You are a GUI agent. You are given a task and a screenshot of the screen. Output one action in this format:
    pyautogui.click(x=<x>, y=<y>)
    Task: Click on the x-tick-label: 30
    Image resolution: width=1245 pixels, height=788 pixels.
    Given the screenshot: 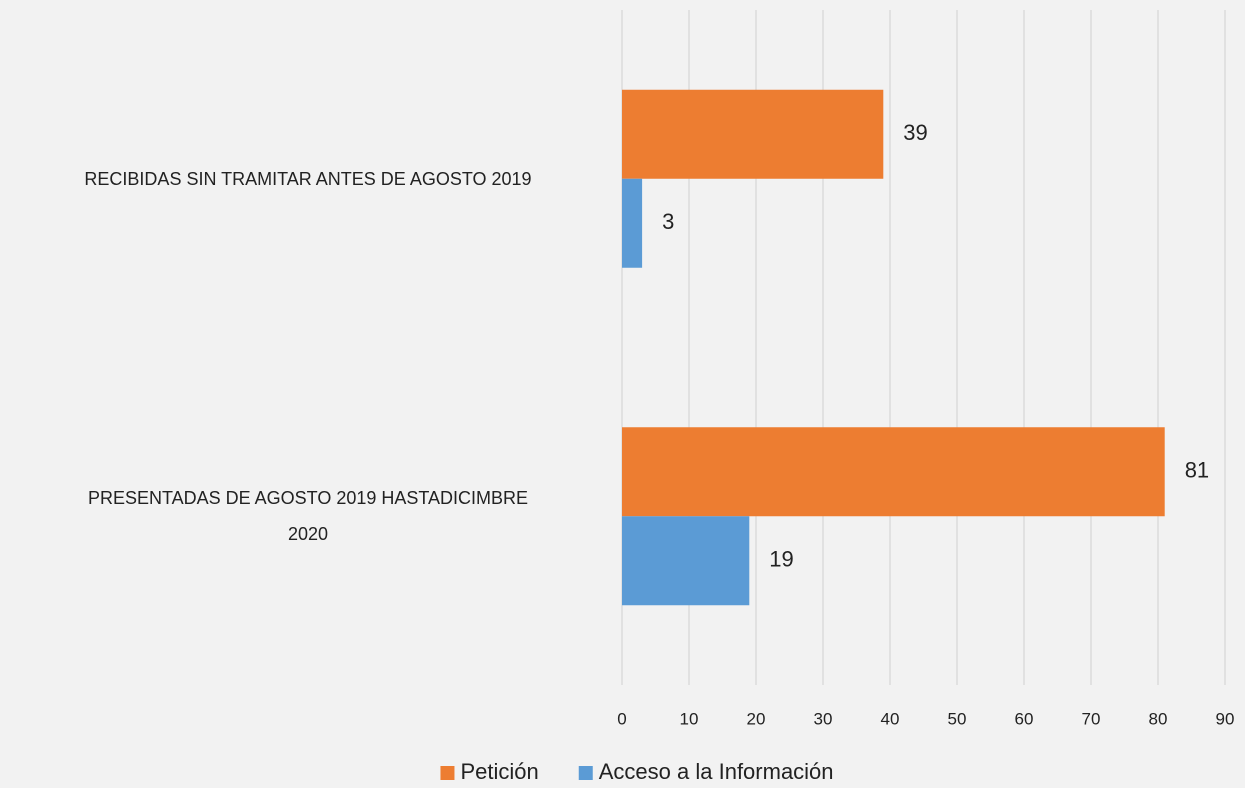 What is the action you would take?
    pyautogui.click(x=823, y=718)
    